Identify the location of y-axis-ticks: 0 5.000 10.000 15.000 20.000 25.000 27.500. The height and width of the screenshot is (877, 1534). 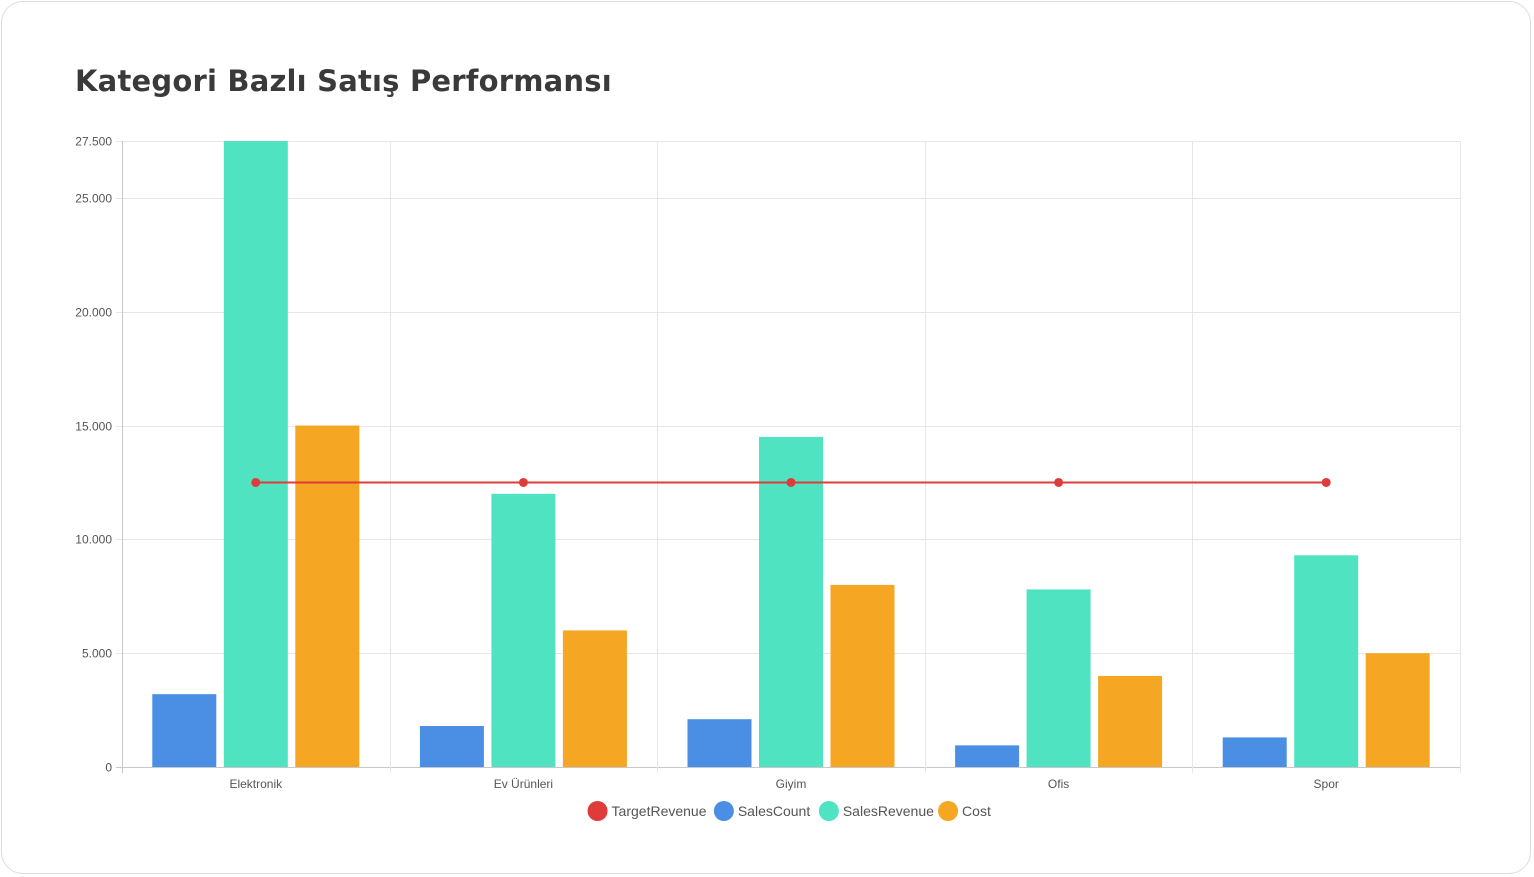
(93, 455).